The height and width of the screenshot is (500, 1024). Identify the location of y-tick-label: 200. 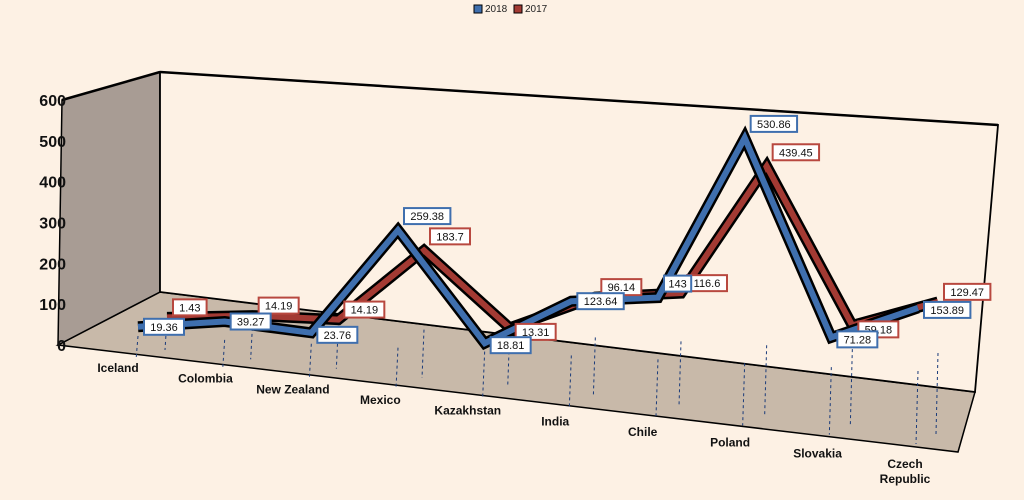
(52, 264).